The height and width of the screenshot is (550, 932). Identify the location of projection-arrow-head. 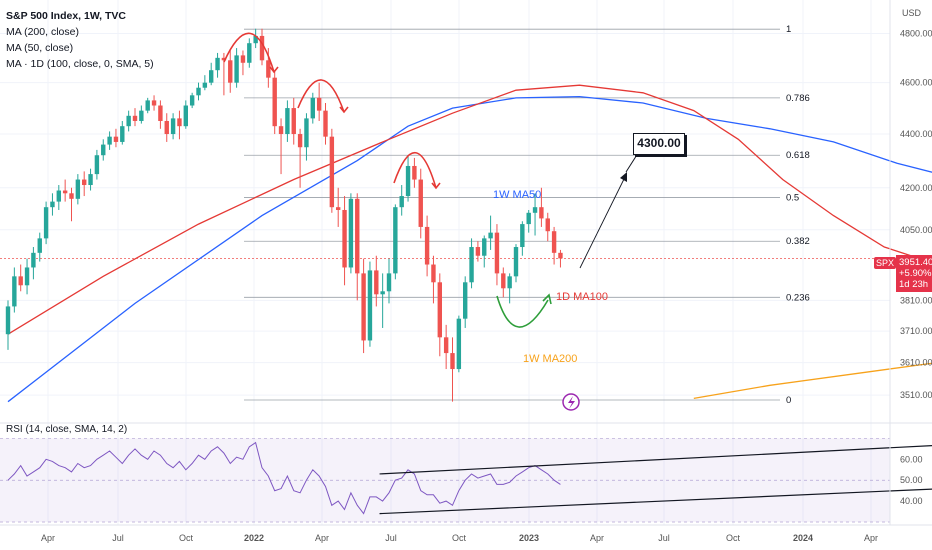
(623, 177).